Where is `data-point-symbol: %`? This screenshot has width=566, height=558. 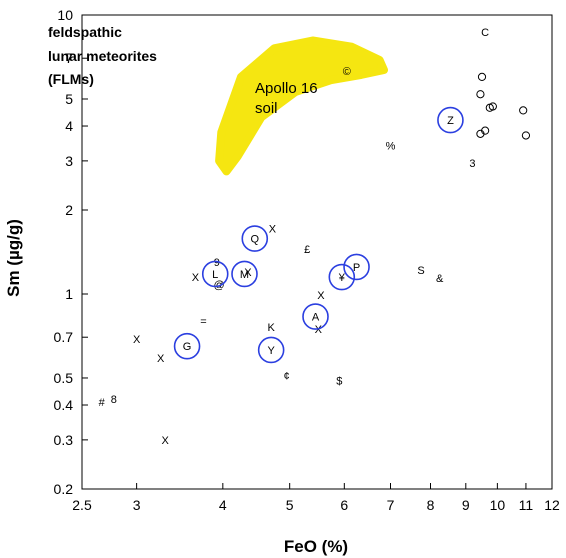 data-point-symbol: % is located at coordinates (391, 147).